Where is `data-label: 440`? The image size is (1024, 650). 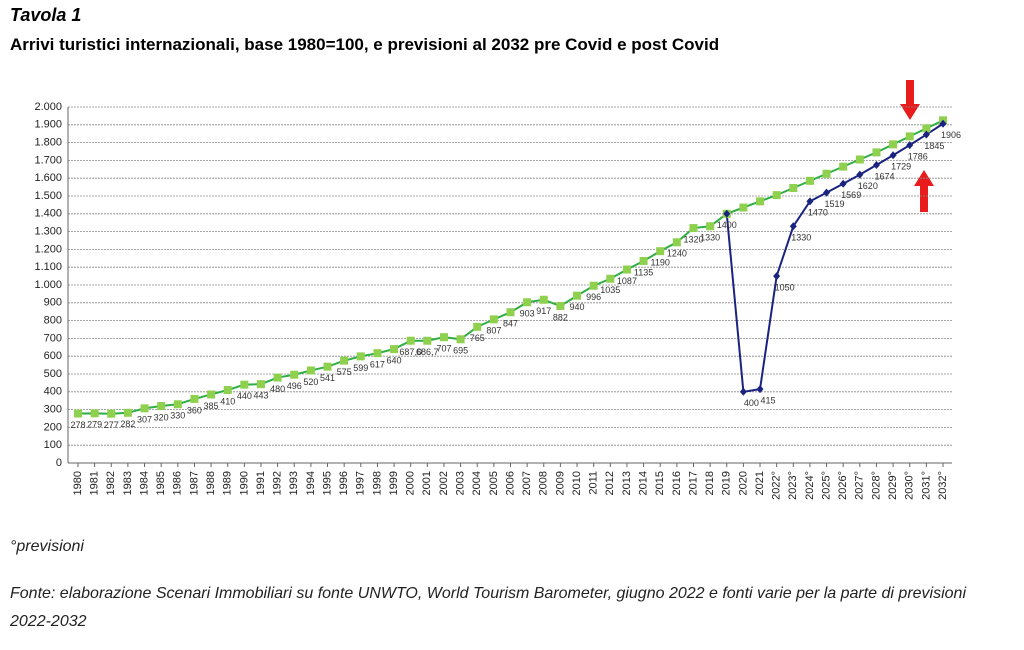 data-label: 440 is located at coordinates (244, 396).